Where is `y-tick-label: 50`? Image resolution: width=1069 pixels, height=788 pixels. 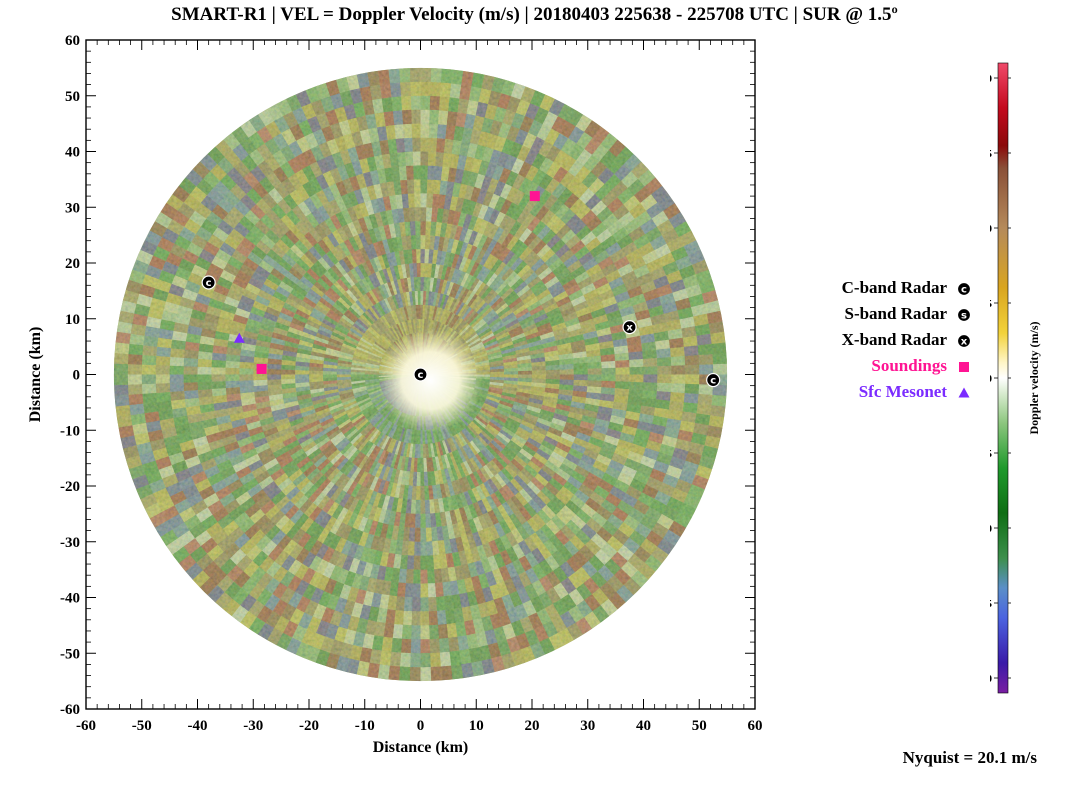 y-tick-label: 50 is located at coordinates (72, 97).